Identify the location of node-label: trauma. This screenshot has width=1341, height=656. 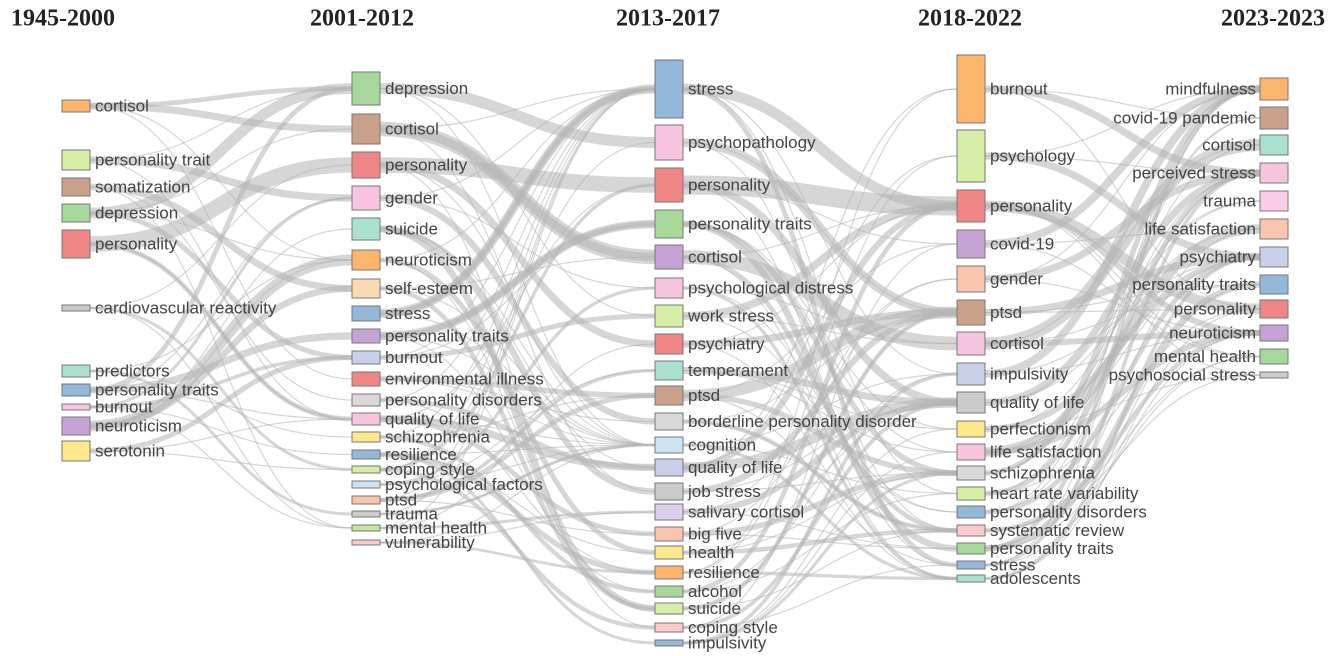
(411, 513).